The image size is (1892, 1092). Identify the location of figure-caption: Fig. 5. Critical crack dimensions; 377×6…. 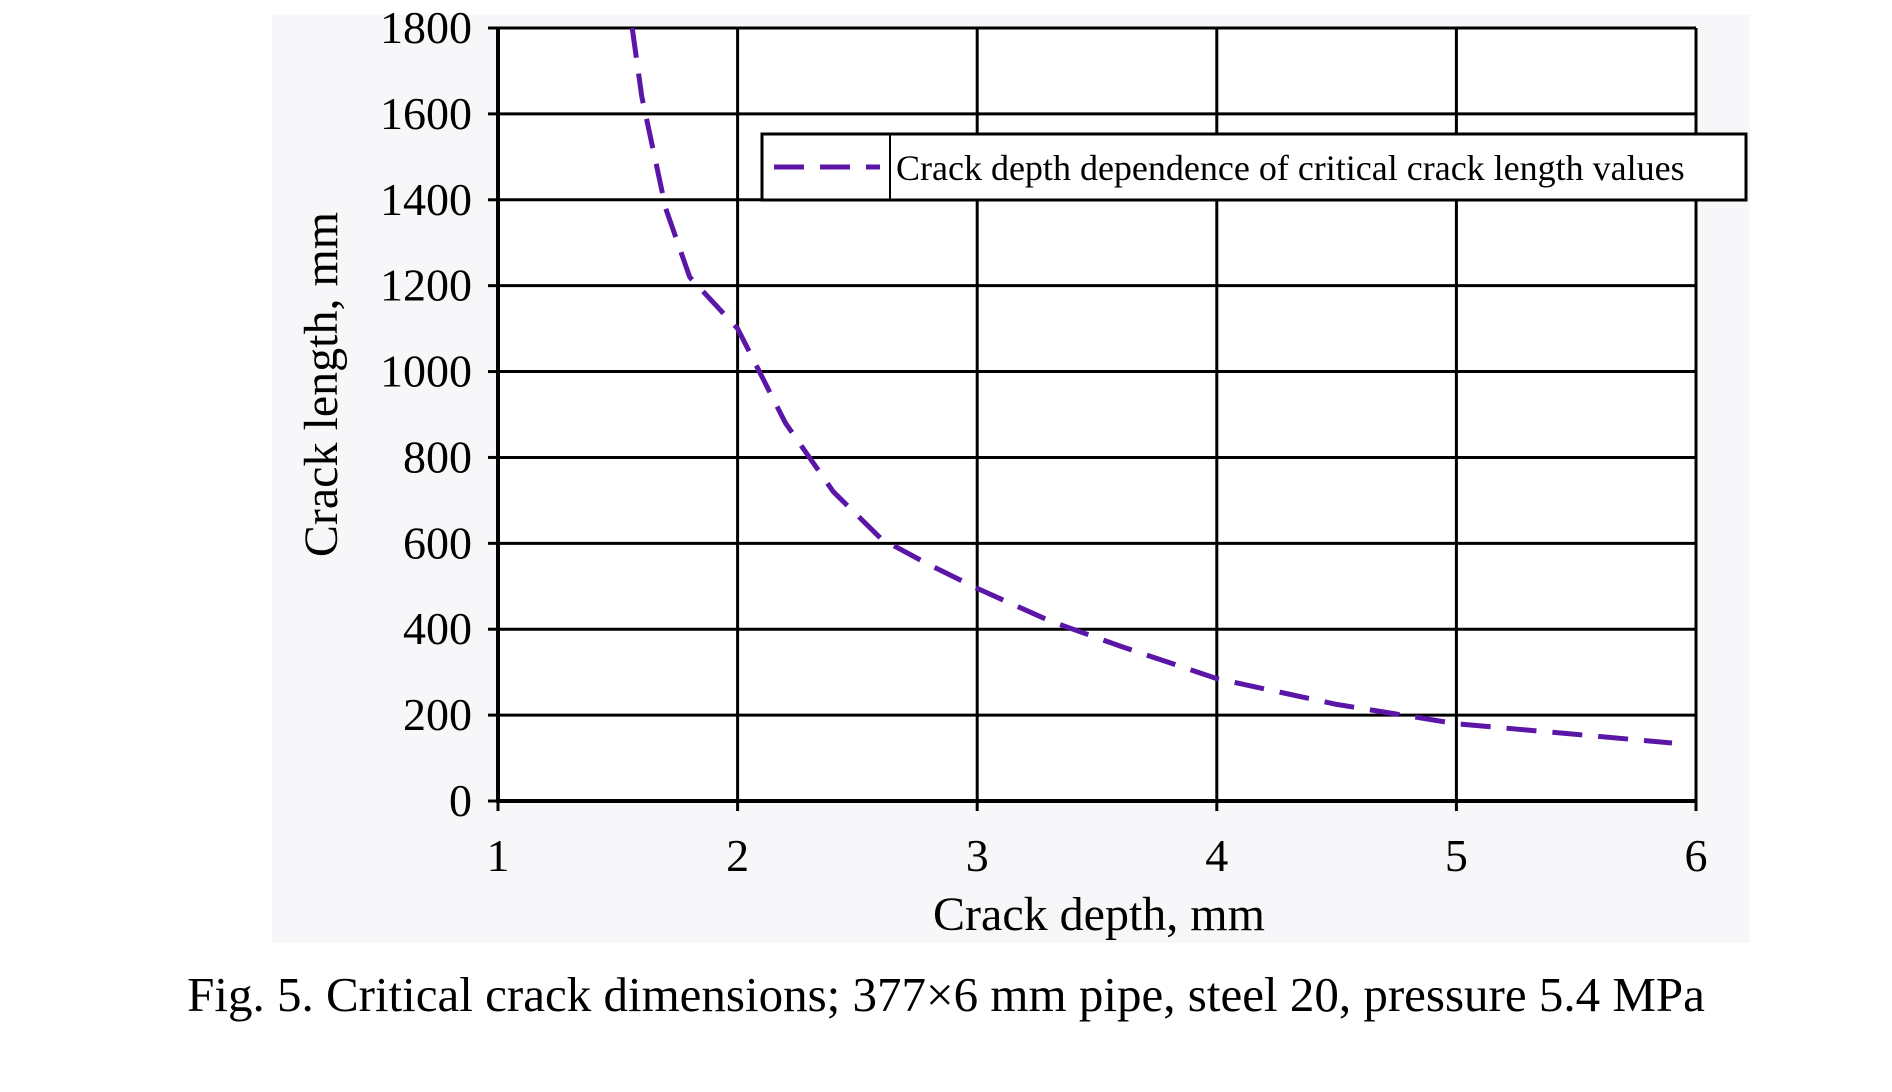
(946, 994).